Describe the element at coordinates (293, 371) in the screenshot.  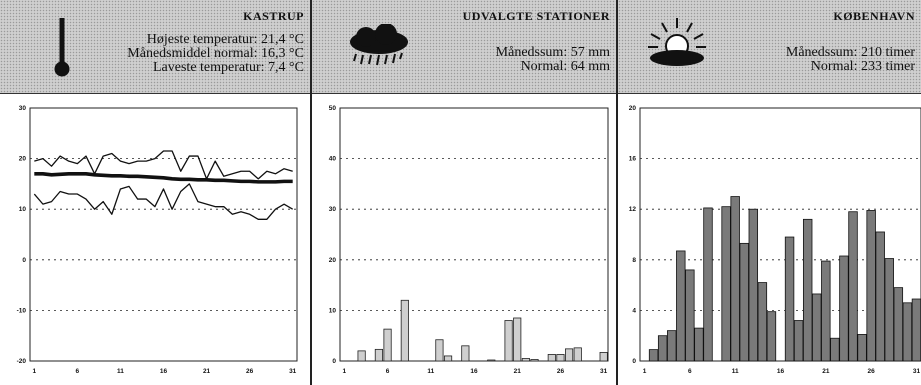
I see `temp-xtick-label: 31` at that location.